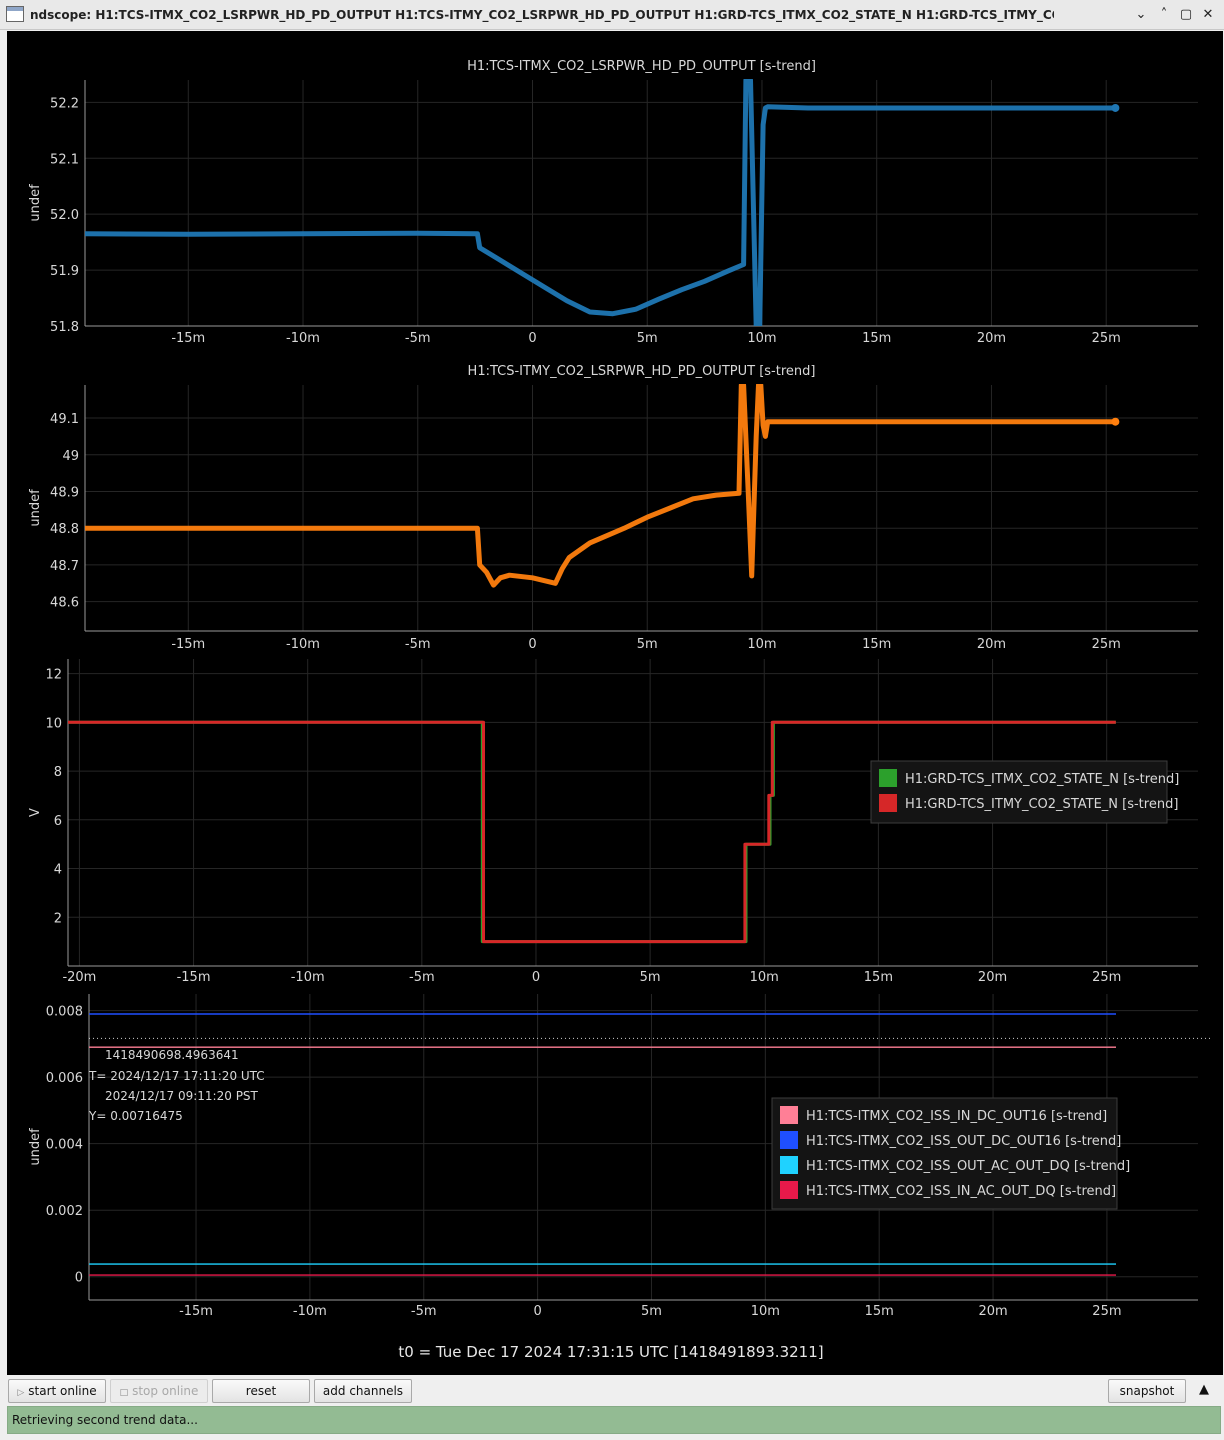 The width and height of the screenshot is (1224, 1440). Describe the element at coordinates (1141, 14) in the screenshot. I see `minimize-icon: ⌄` at that location.